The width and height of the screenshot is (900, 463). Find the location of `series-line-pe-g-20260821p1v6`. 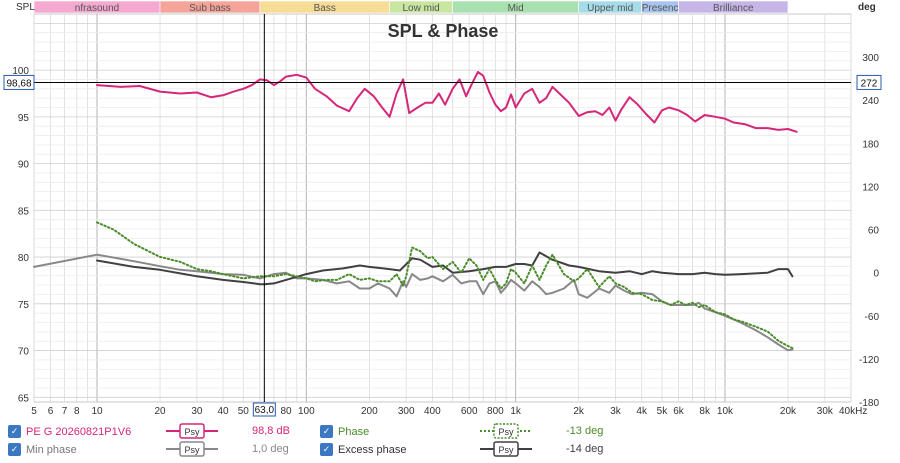

series-line-pe-g-20260821p1v6 is located at coordinates (447, 102).